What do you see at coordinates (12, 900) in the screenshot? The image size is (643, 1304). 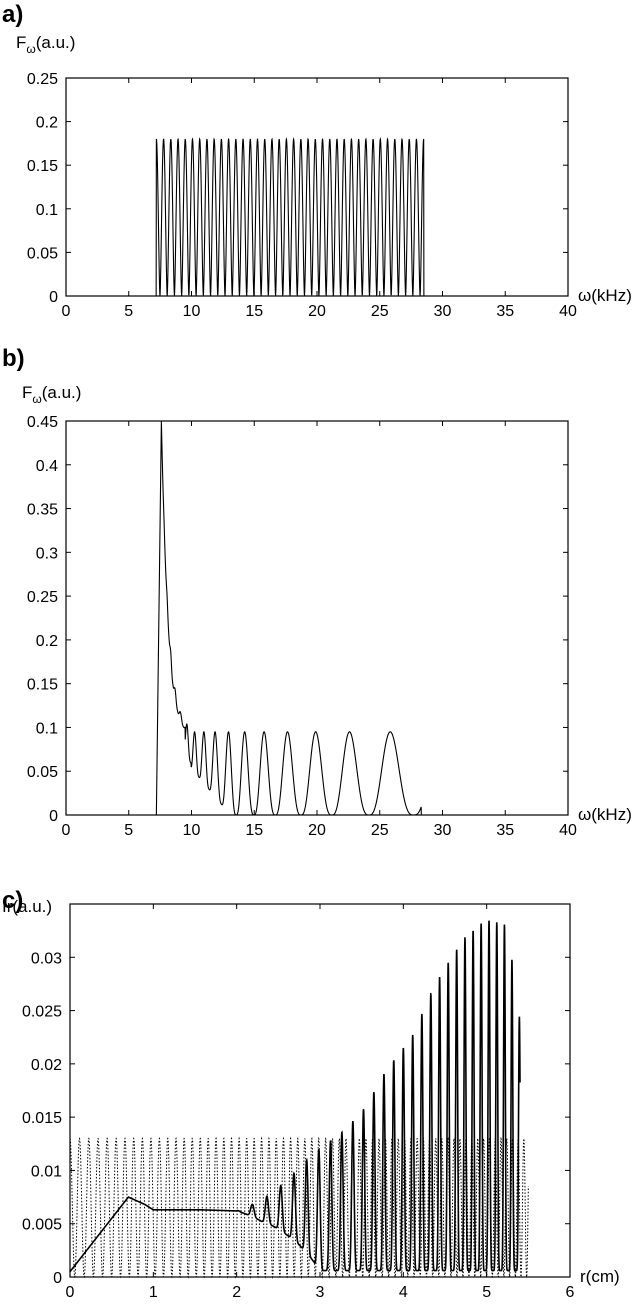 I see `panel-label: c)` at bounding box center [12, 900].